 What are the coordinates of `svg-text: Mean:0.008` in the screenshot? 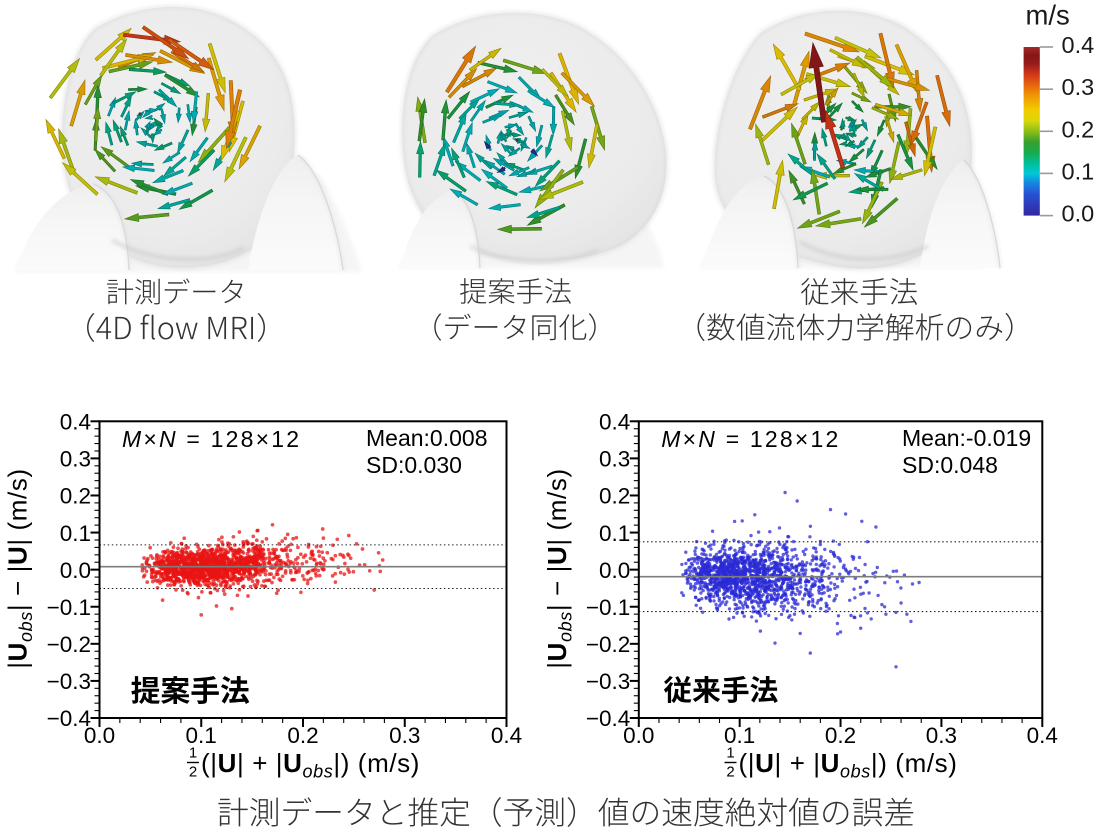 It's located at (426, 438).